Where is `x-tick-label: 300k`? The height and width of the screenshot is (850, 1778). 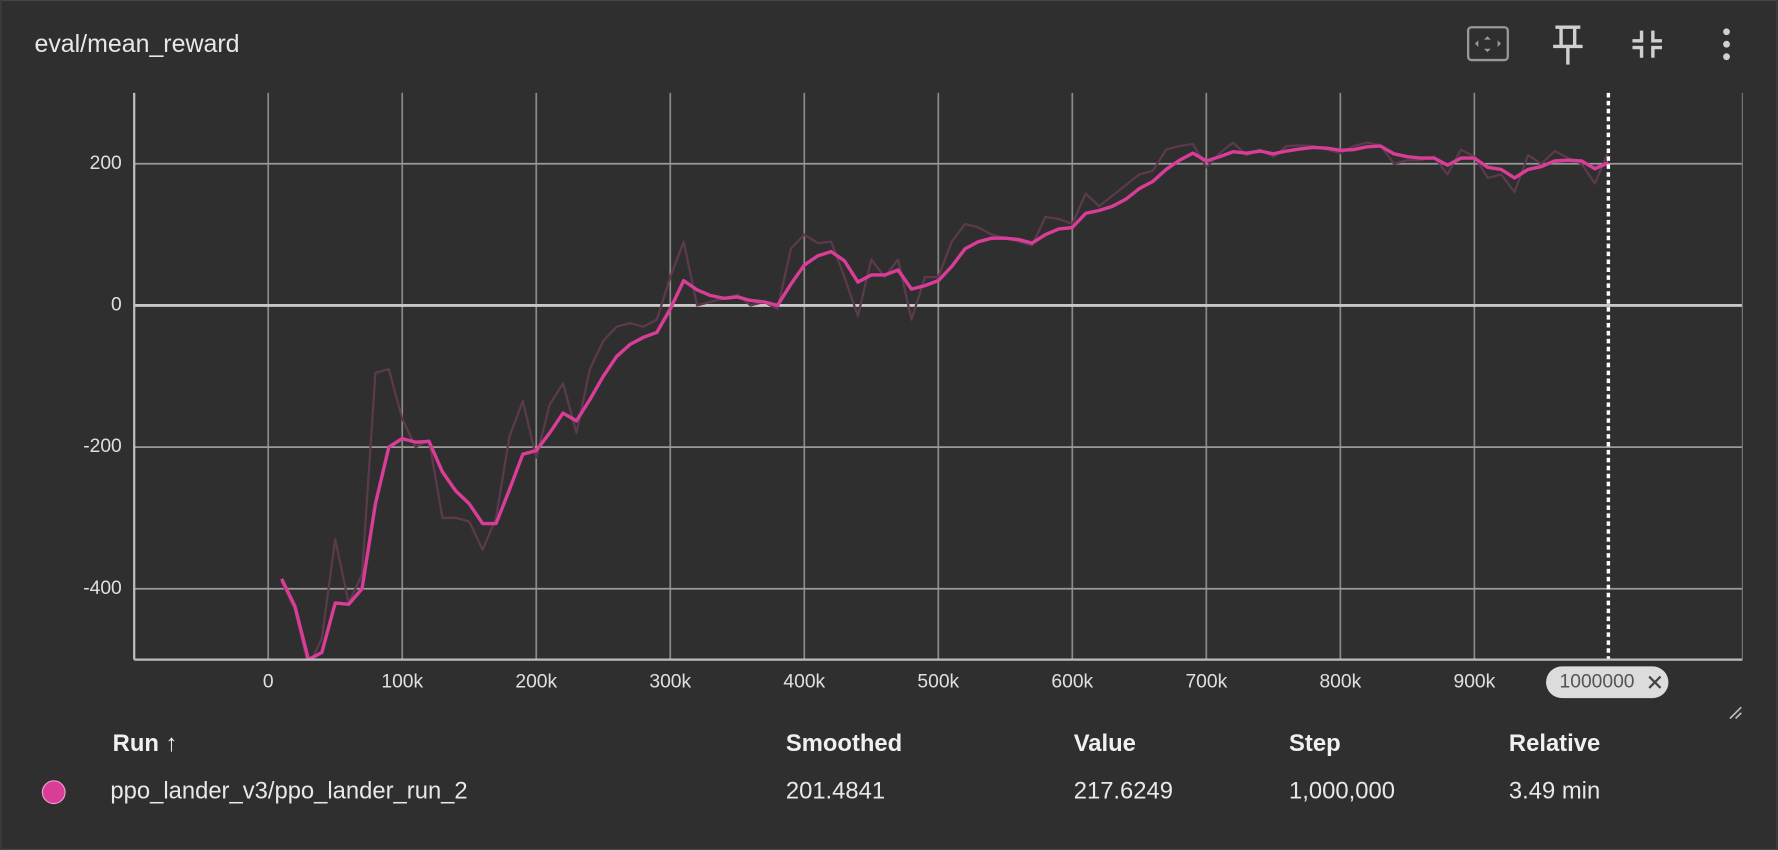 x-tick-label: 300k is located at coordinates (670, 681).